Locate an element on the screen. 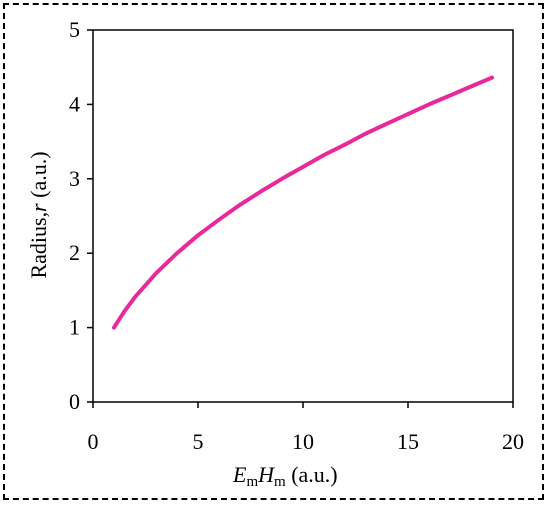  x-tick-label: 20 is located at coordinates (513, 441).